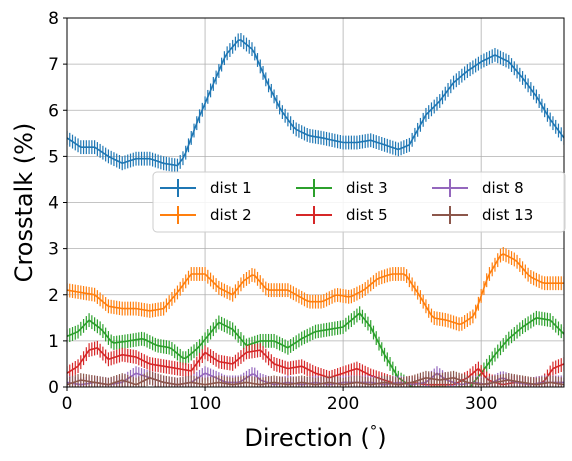 The width and height of the screenshot is (572, 461). What do you see at coordinates (53, 204) in the screenshot?
I see `y-tick-label: 4` at bounding box center [53, 204].